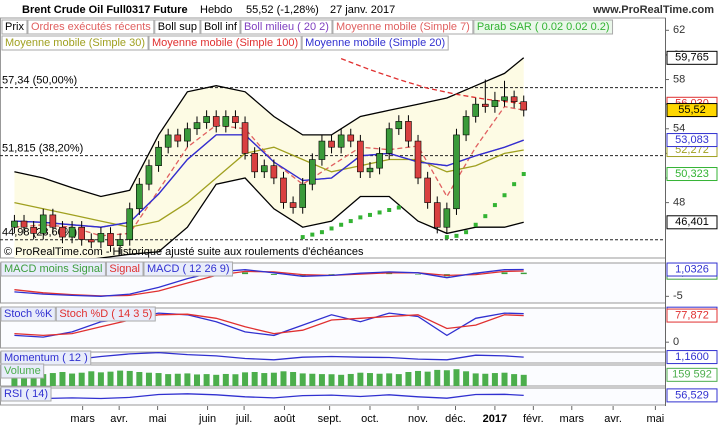  I want to click on value-label: 159 592, so click(692, 375).